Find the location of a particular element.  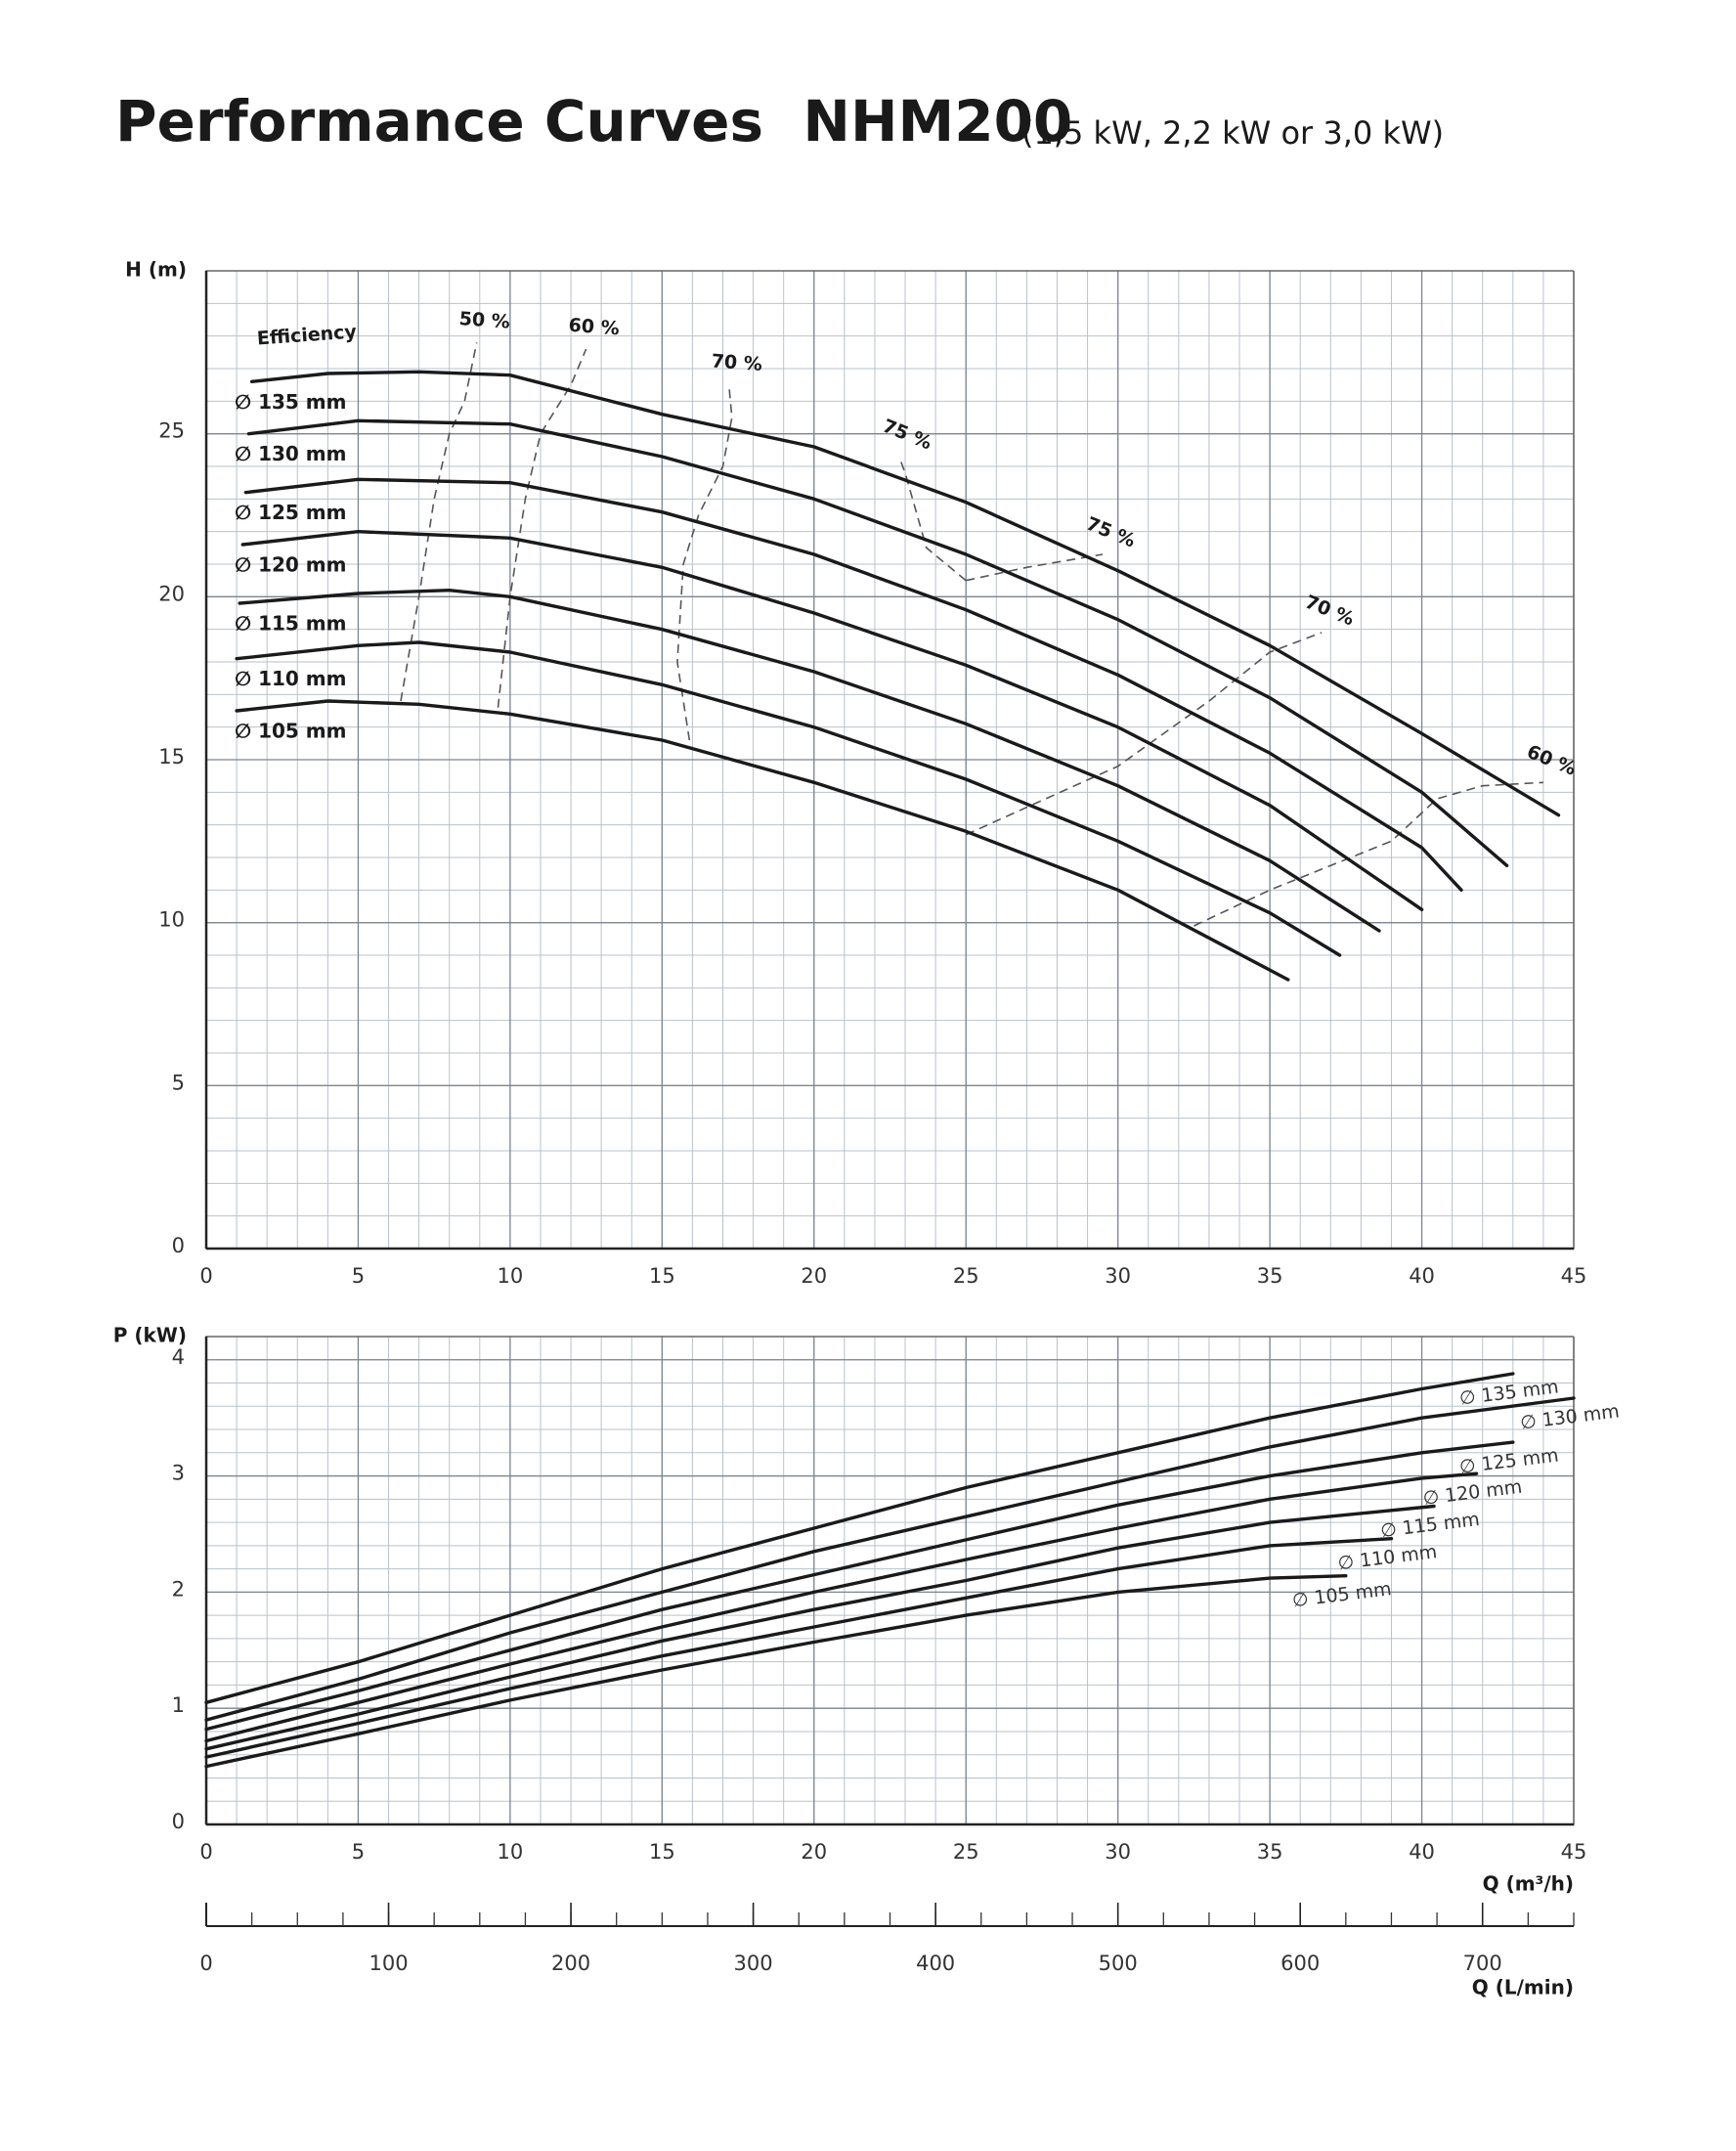

y-tick-label: 2 is located at coordinates (178, 1589).